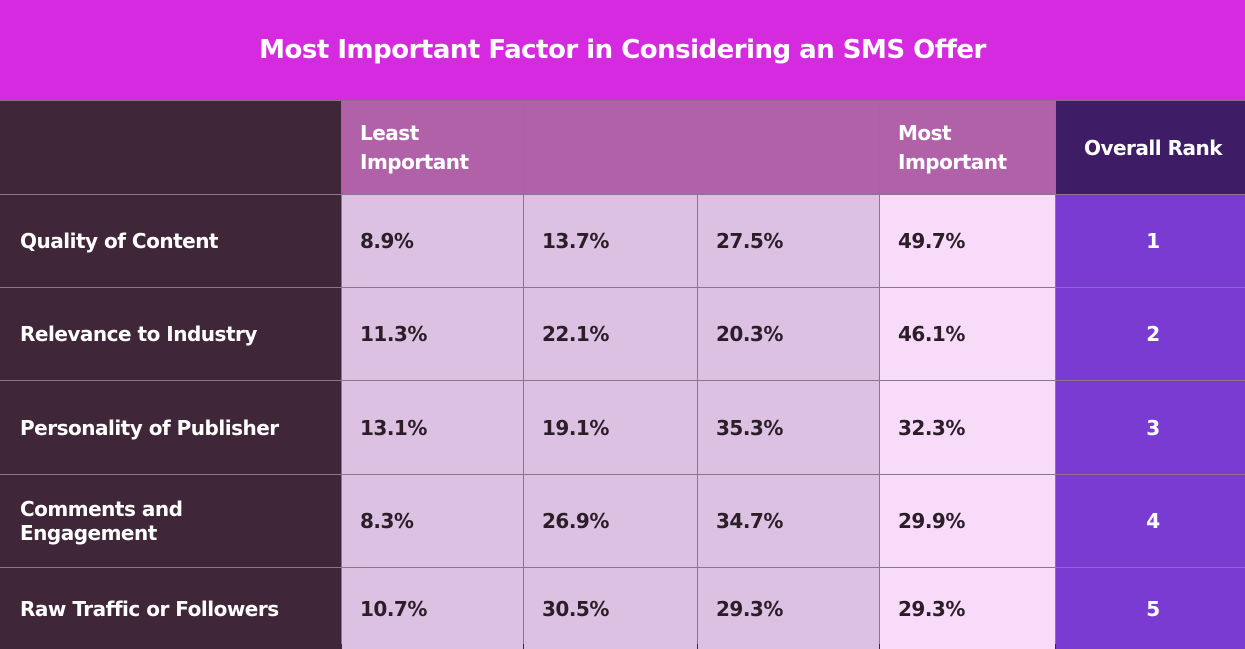  What do you see at coordinates (432, 147) in the screenshot?
I see `header-least-important: Least Important` at bounding box center [432, 147].